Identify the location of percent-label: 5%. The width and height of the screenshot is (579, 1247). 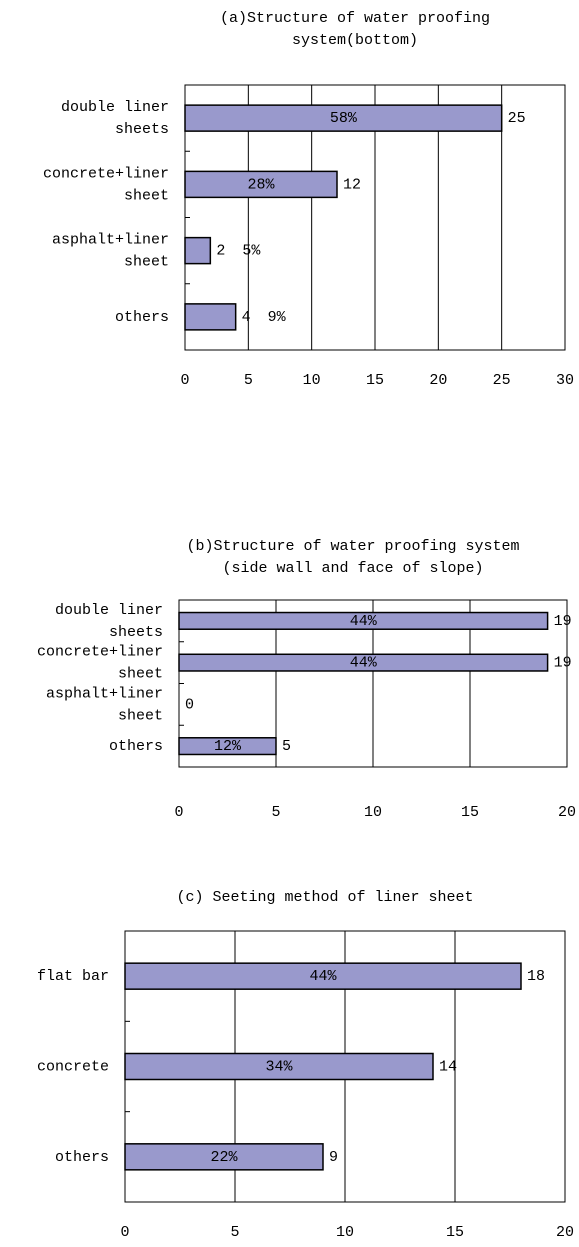
(251, 251).